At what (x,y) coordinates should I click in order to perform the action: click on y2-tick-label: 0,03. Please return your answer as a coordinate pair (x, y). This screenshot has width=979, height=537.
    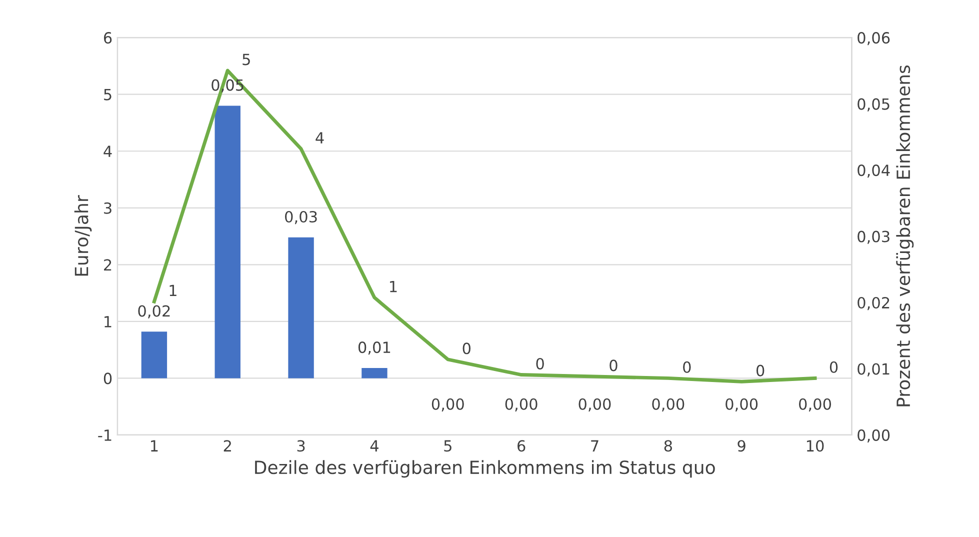
    Looking at the image, I should click on (874, 237).